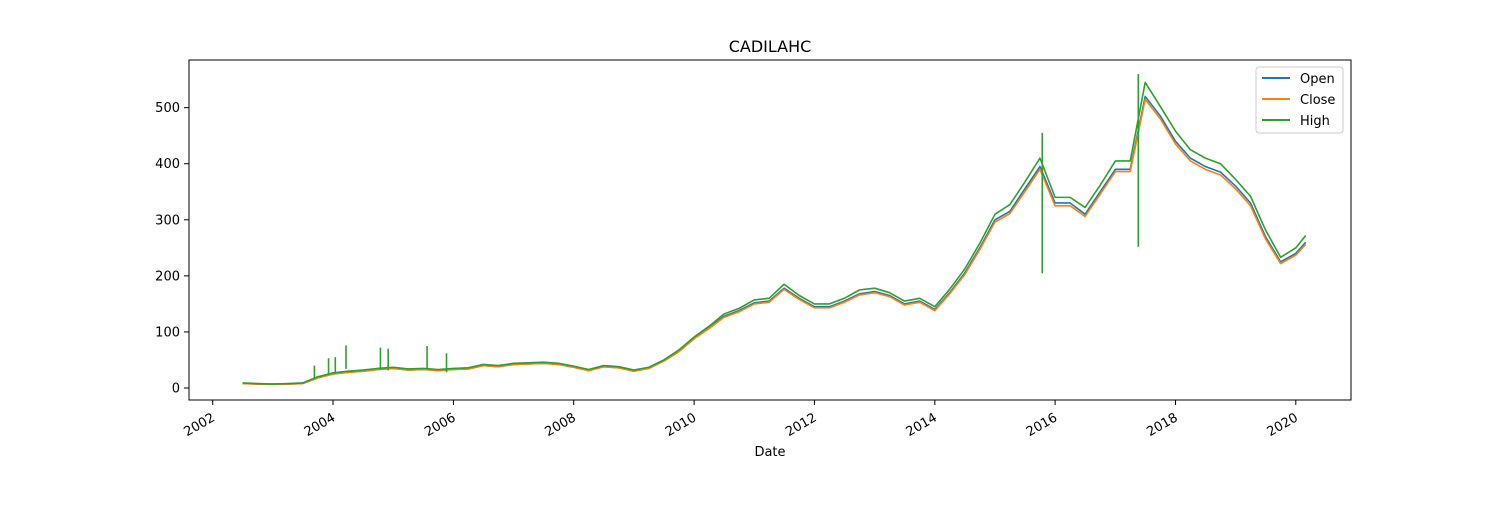 The height and width of the screenshot is (505, 1500). I want to click on legend: Open Close High, so click(1299, 100).